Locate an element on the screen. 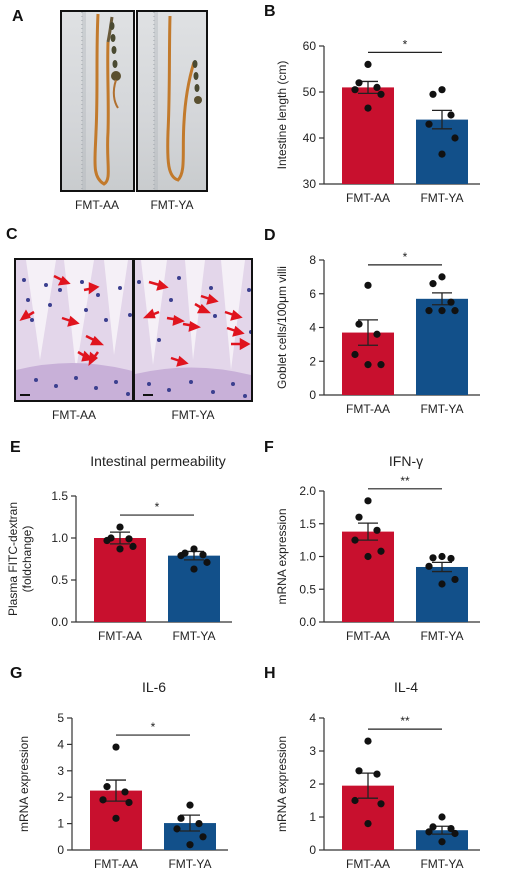 Image resolution: width=520 pixels, height=872 pixels. chart-title: IL-6 is located at coordinates (154, 687).